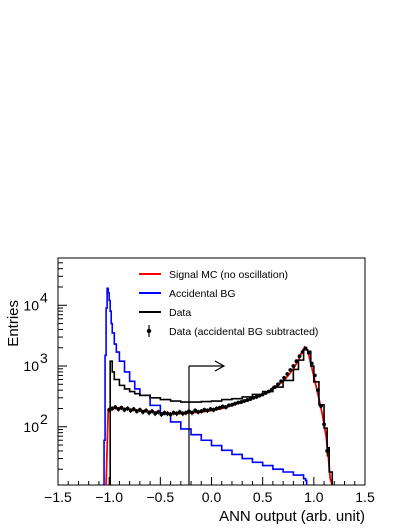  Describe the element at coordinates (149, 331) in the screenshot. I see `legend-marker` at that location.